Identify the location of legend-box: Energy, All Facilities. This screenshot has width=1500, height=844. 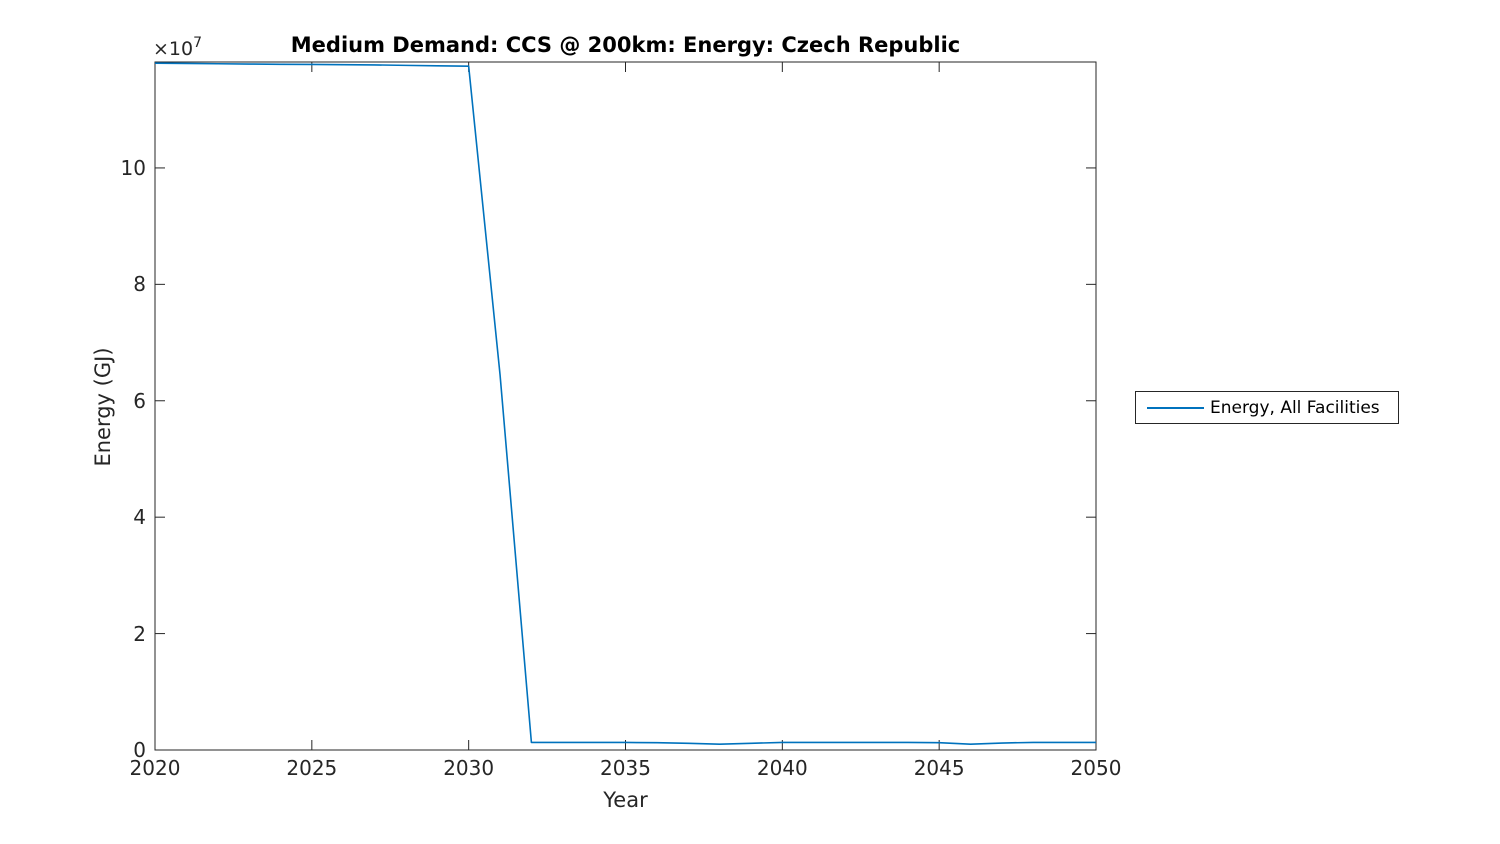
(1267, 407).